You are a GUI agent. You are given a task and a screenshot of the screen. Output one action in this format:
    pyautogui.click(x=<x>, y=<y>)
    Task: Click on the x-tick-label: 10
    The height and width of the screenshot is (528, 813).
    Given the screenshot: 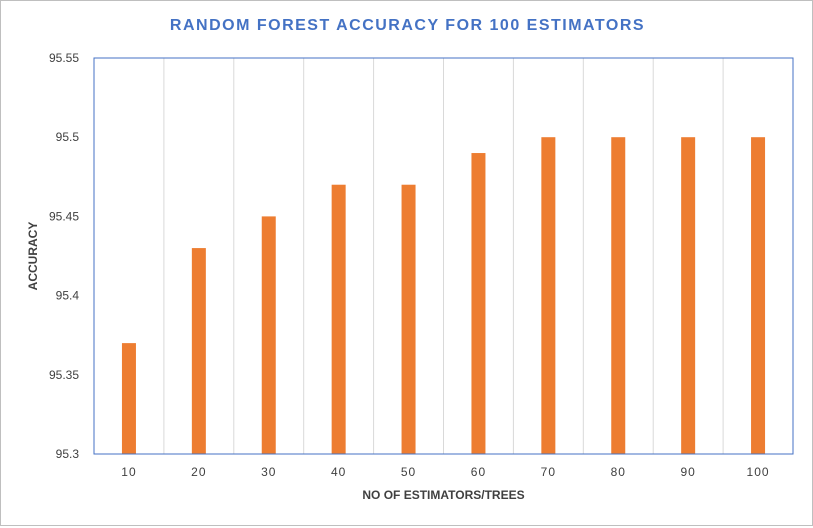 What is the action you would take?
    pyautogui.click(x=128, y=472)
    